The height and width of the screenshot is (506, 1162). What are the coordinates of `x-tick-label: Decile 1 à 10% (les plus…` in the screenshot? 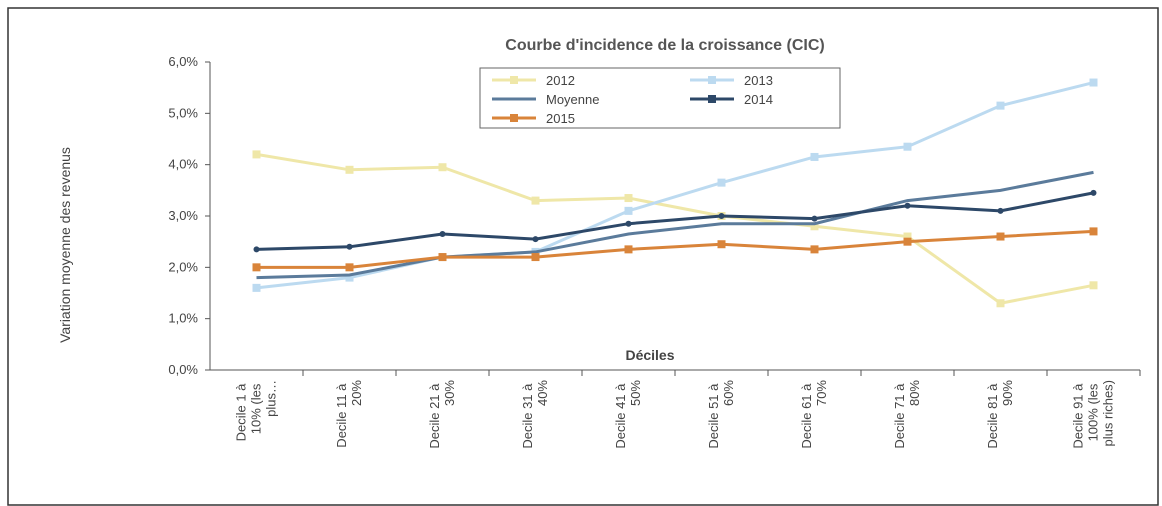 It's located at (256, 410).